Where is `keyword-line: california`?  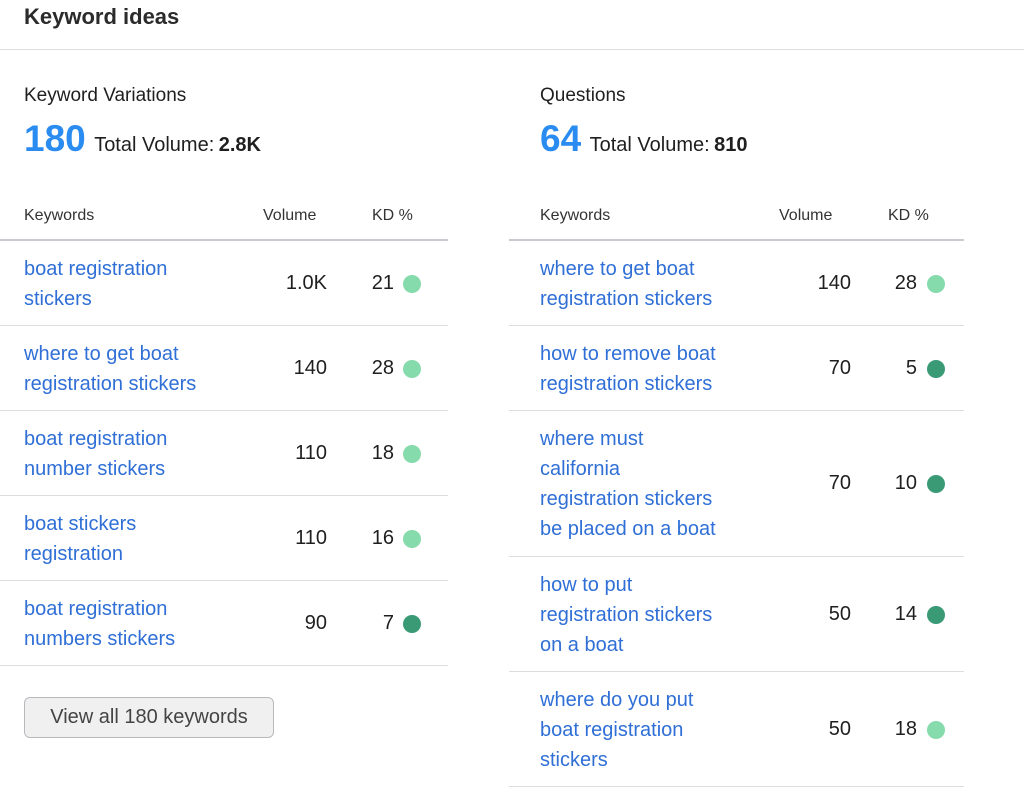 keyword-line: california is located at coordinates (580, 469).